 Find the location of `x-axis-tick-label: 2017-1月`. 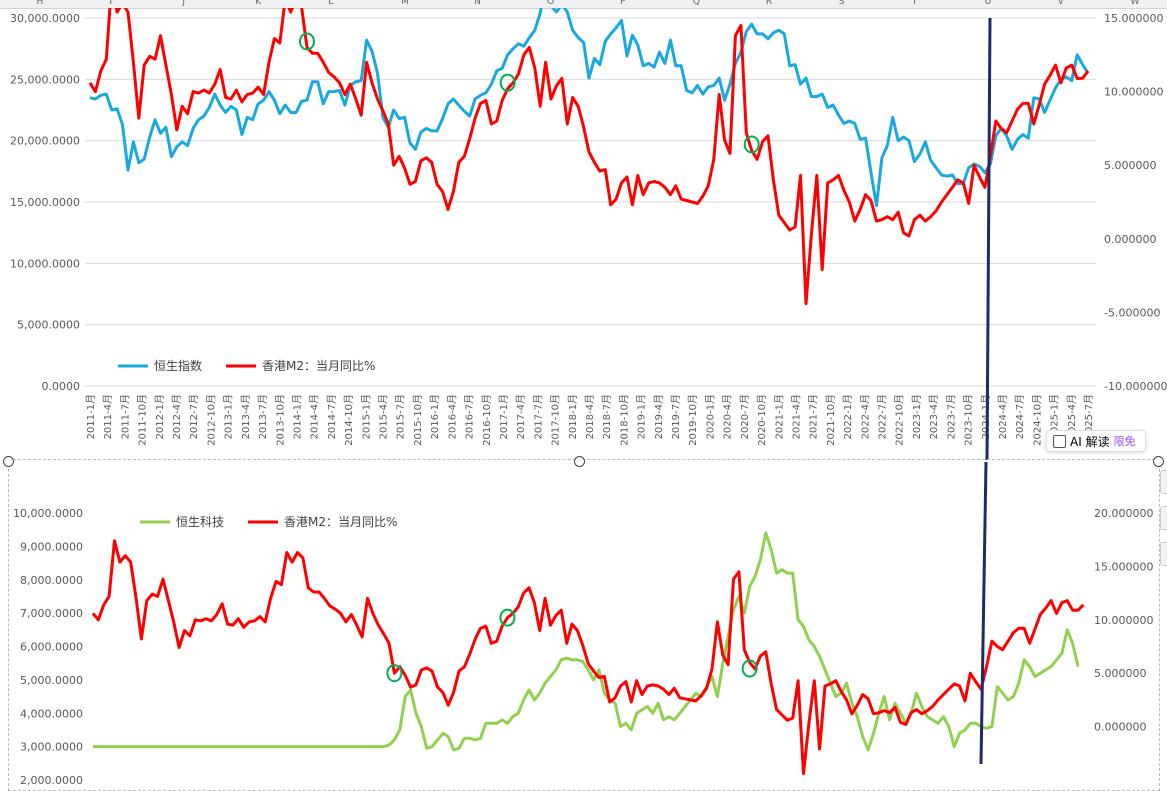

x-axis-tick-label: 2017-1月 is located at coordinates (504, 416).